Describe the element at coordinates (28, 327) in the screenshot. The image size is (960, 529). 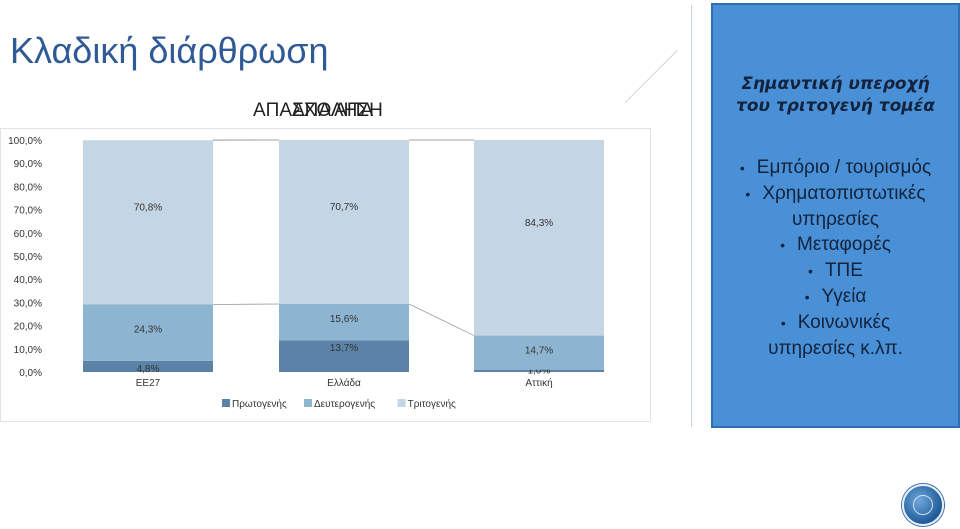
I see `y-tick-label: 20,0%` at that location.